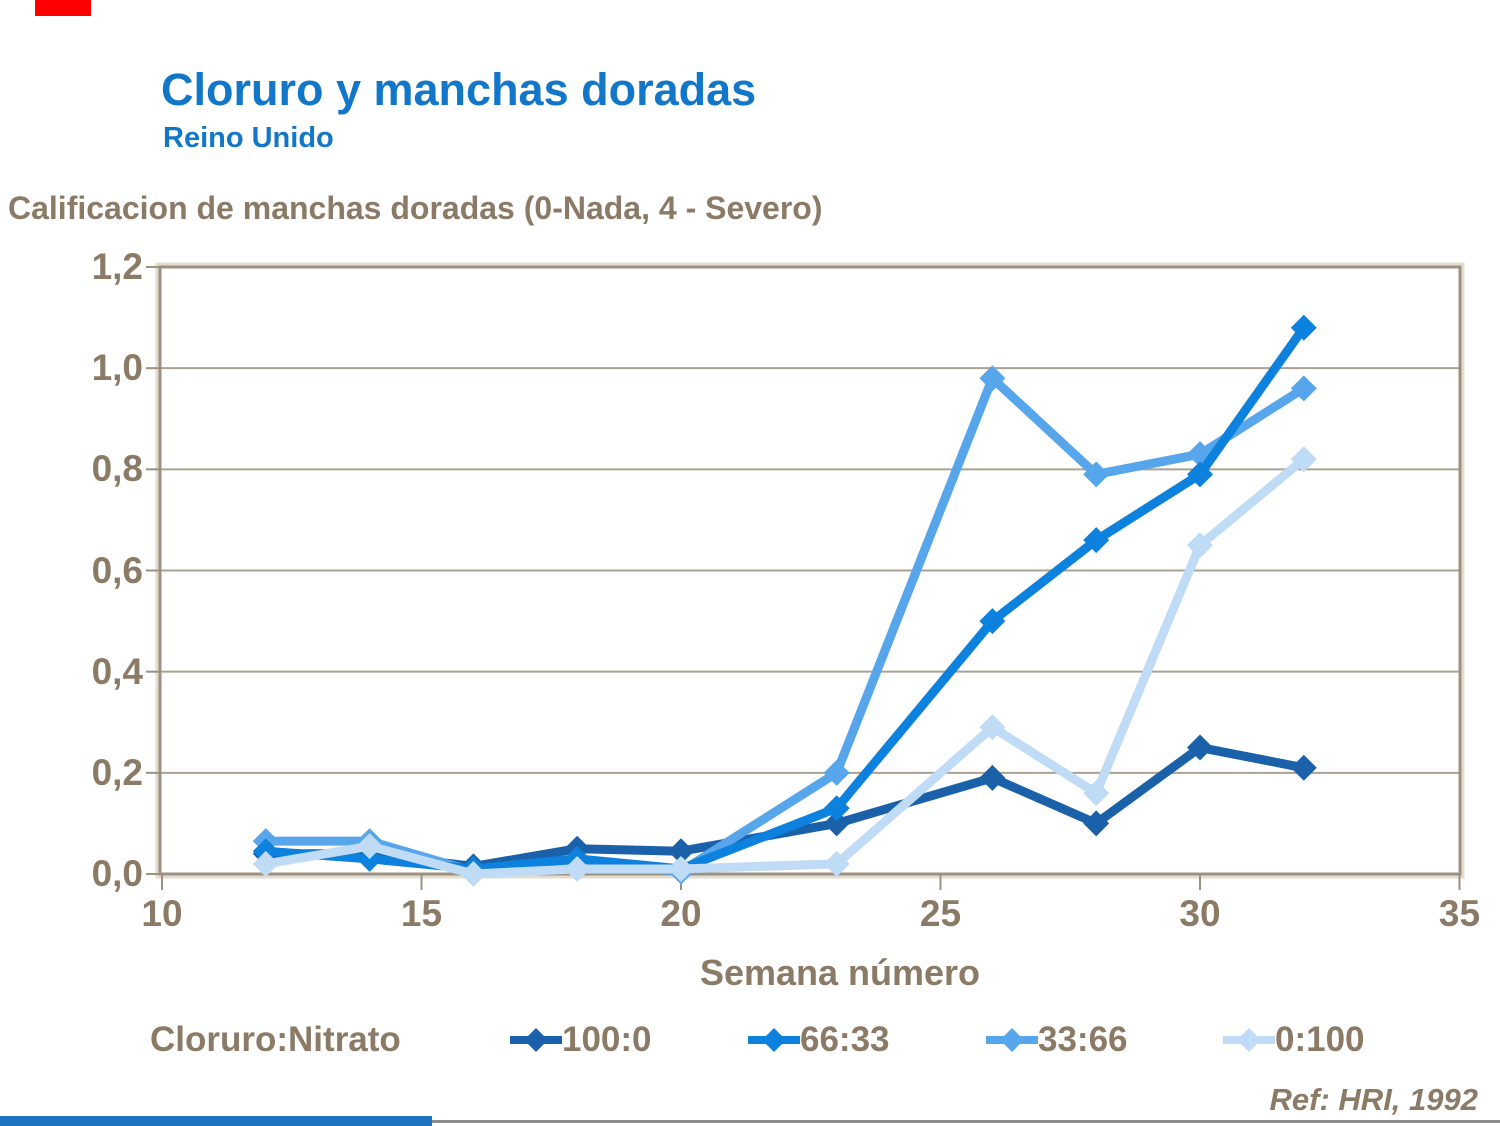 This screenshot has width=1500, height=1126. What do you see at coordinates (162, 913) in the screenshot?
I see `x-tick-label: 10` at bounding box center [162, 913].